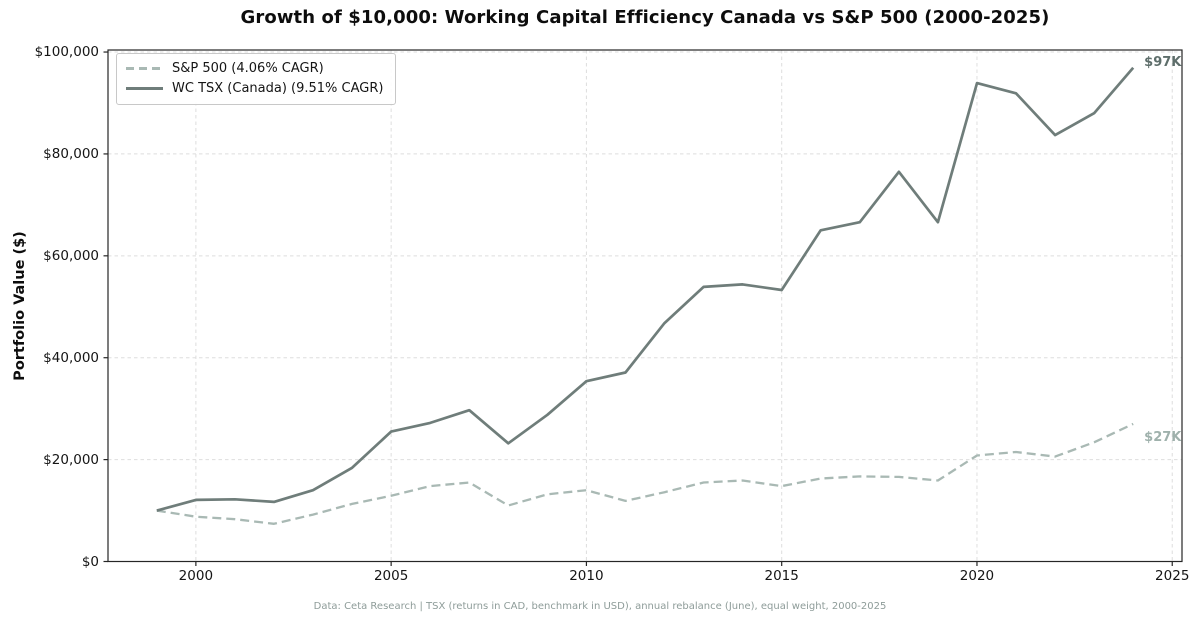  I want to click on y-tick-label: $80,000, so click(71, 153).